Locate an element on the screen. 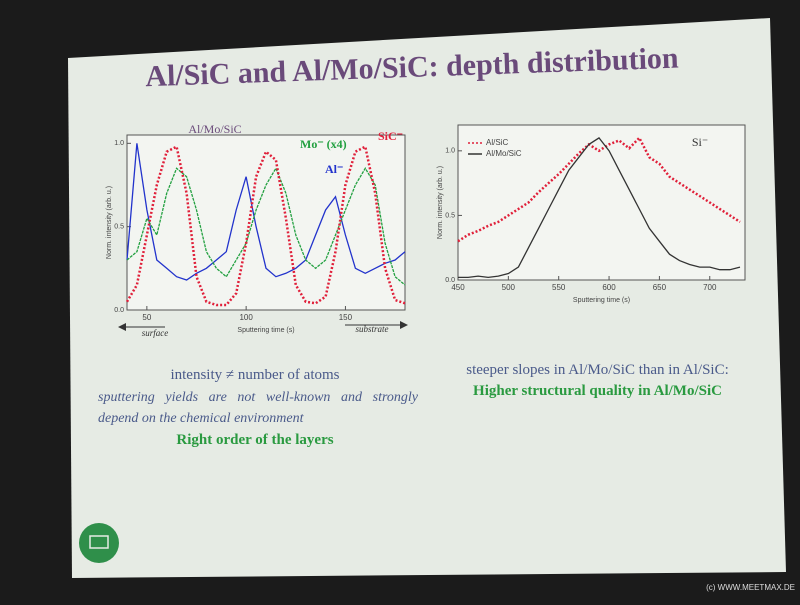 The width and height of the screenshot is (800, 605). x-tick-label: 550 is located at coordinates (559, 287).